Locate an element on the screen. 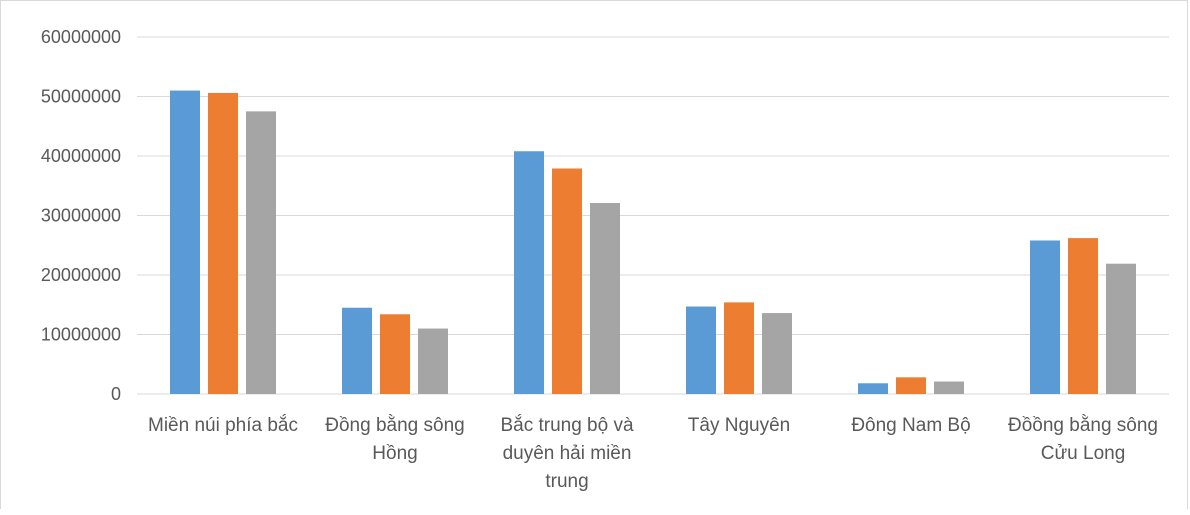 Image resolution: width=1190 pixels, height=515 pixels. x-category-label: Bắc trung bộ và duyên hải miền trung is located at coordinates (567, 453).